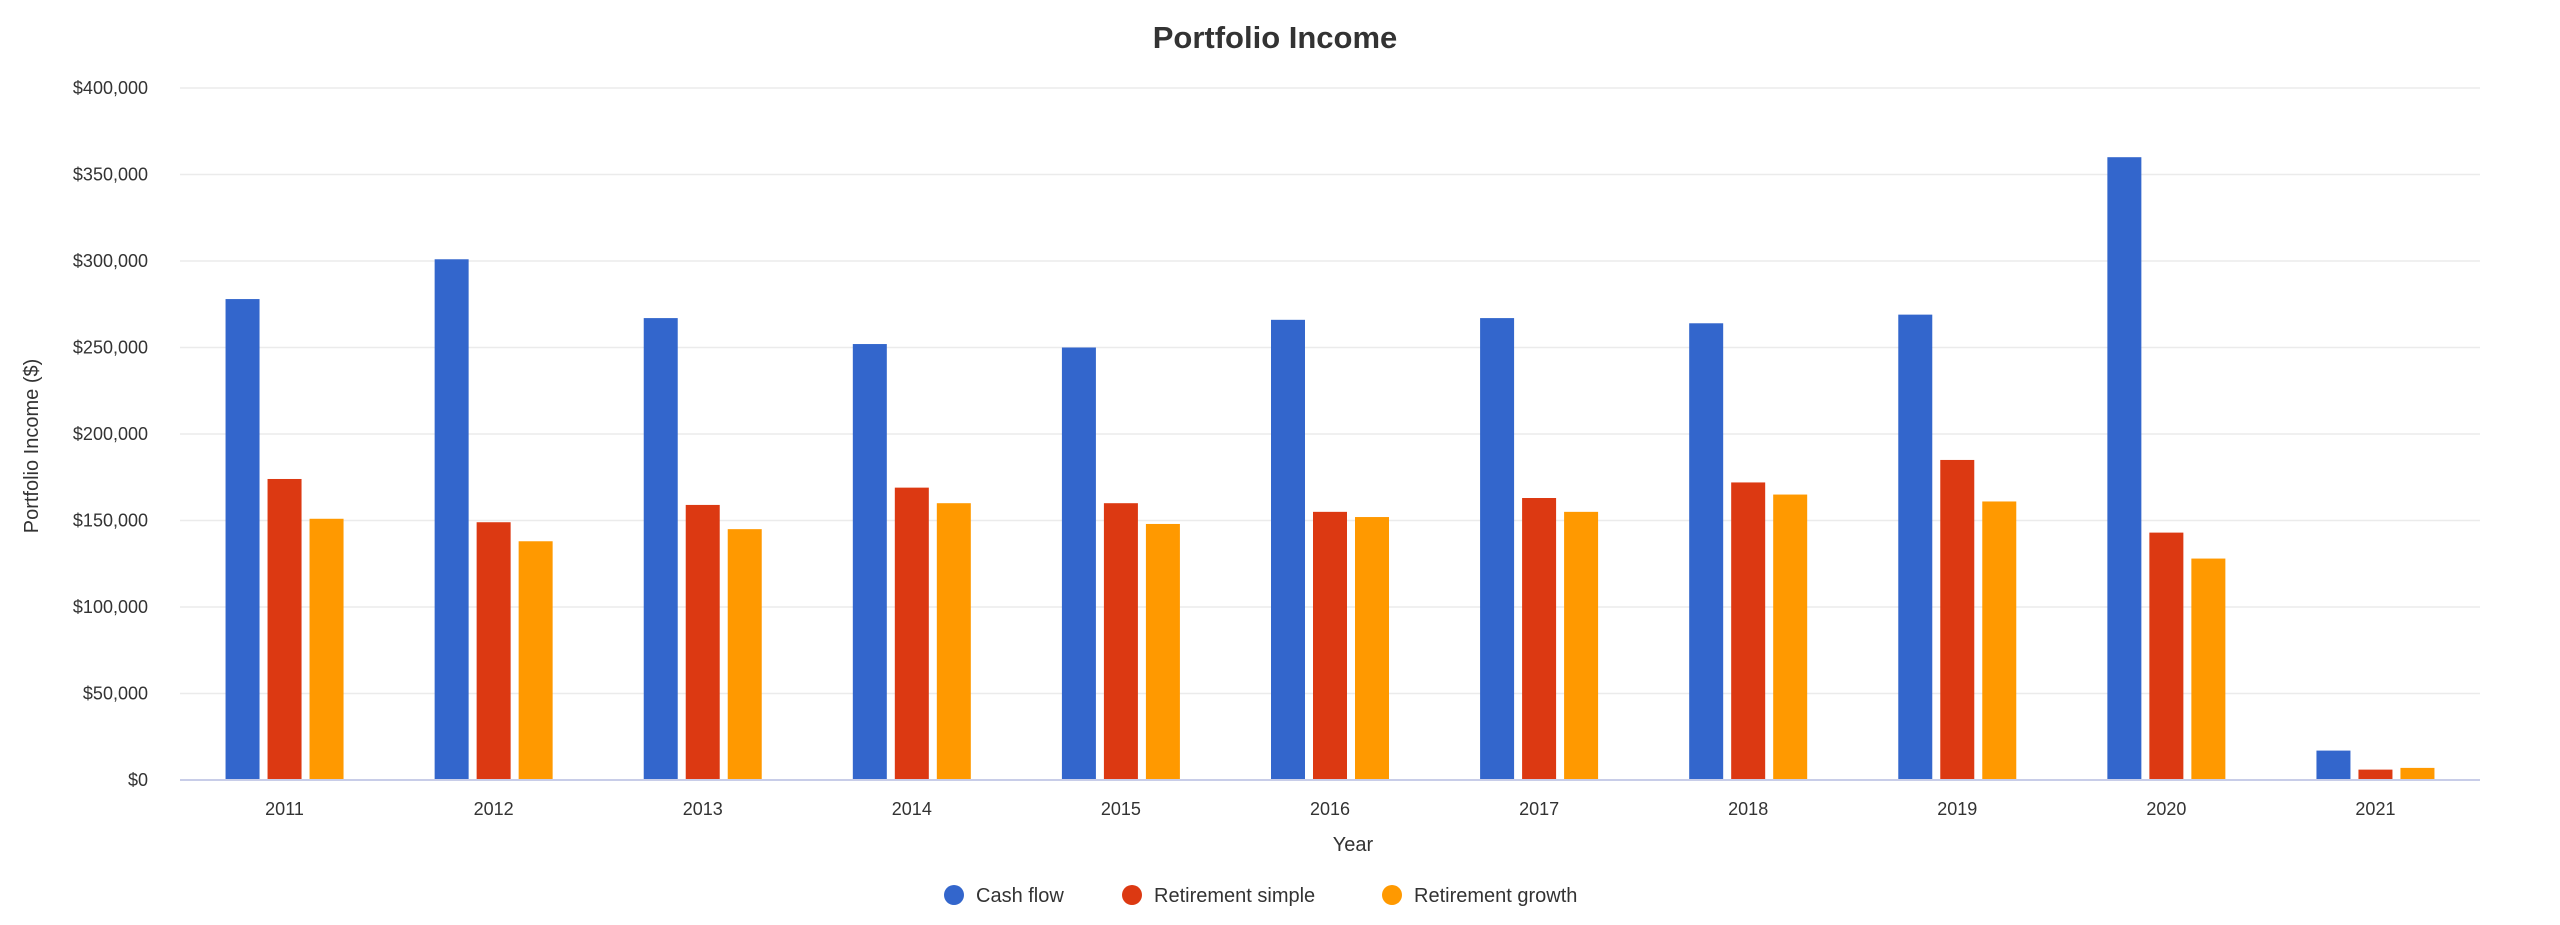 The width and height of the screenshot is (2560, 925). Describe the element at coordinates (138, 780) in the screenshot. I see `y-tick-label: $0` at that location.